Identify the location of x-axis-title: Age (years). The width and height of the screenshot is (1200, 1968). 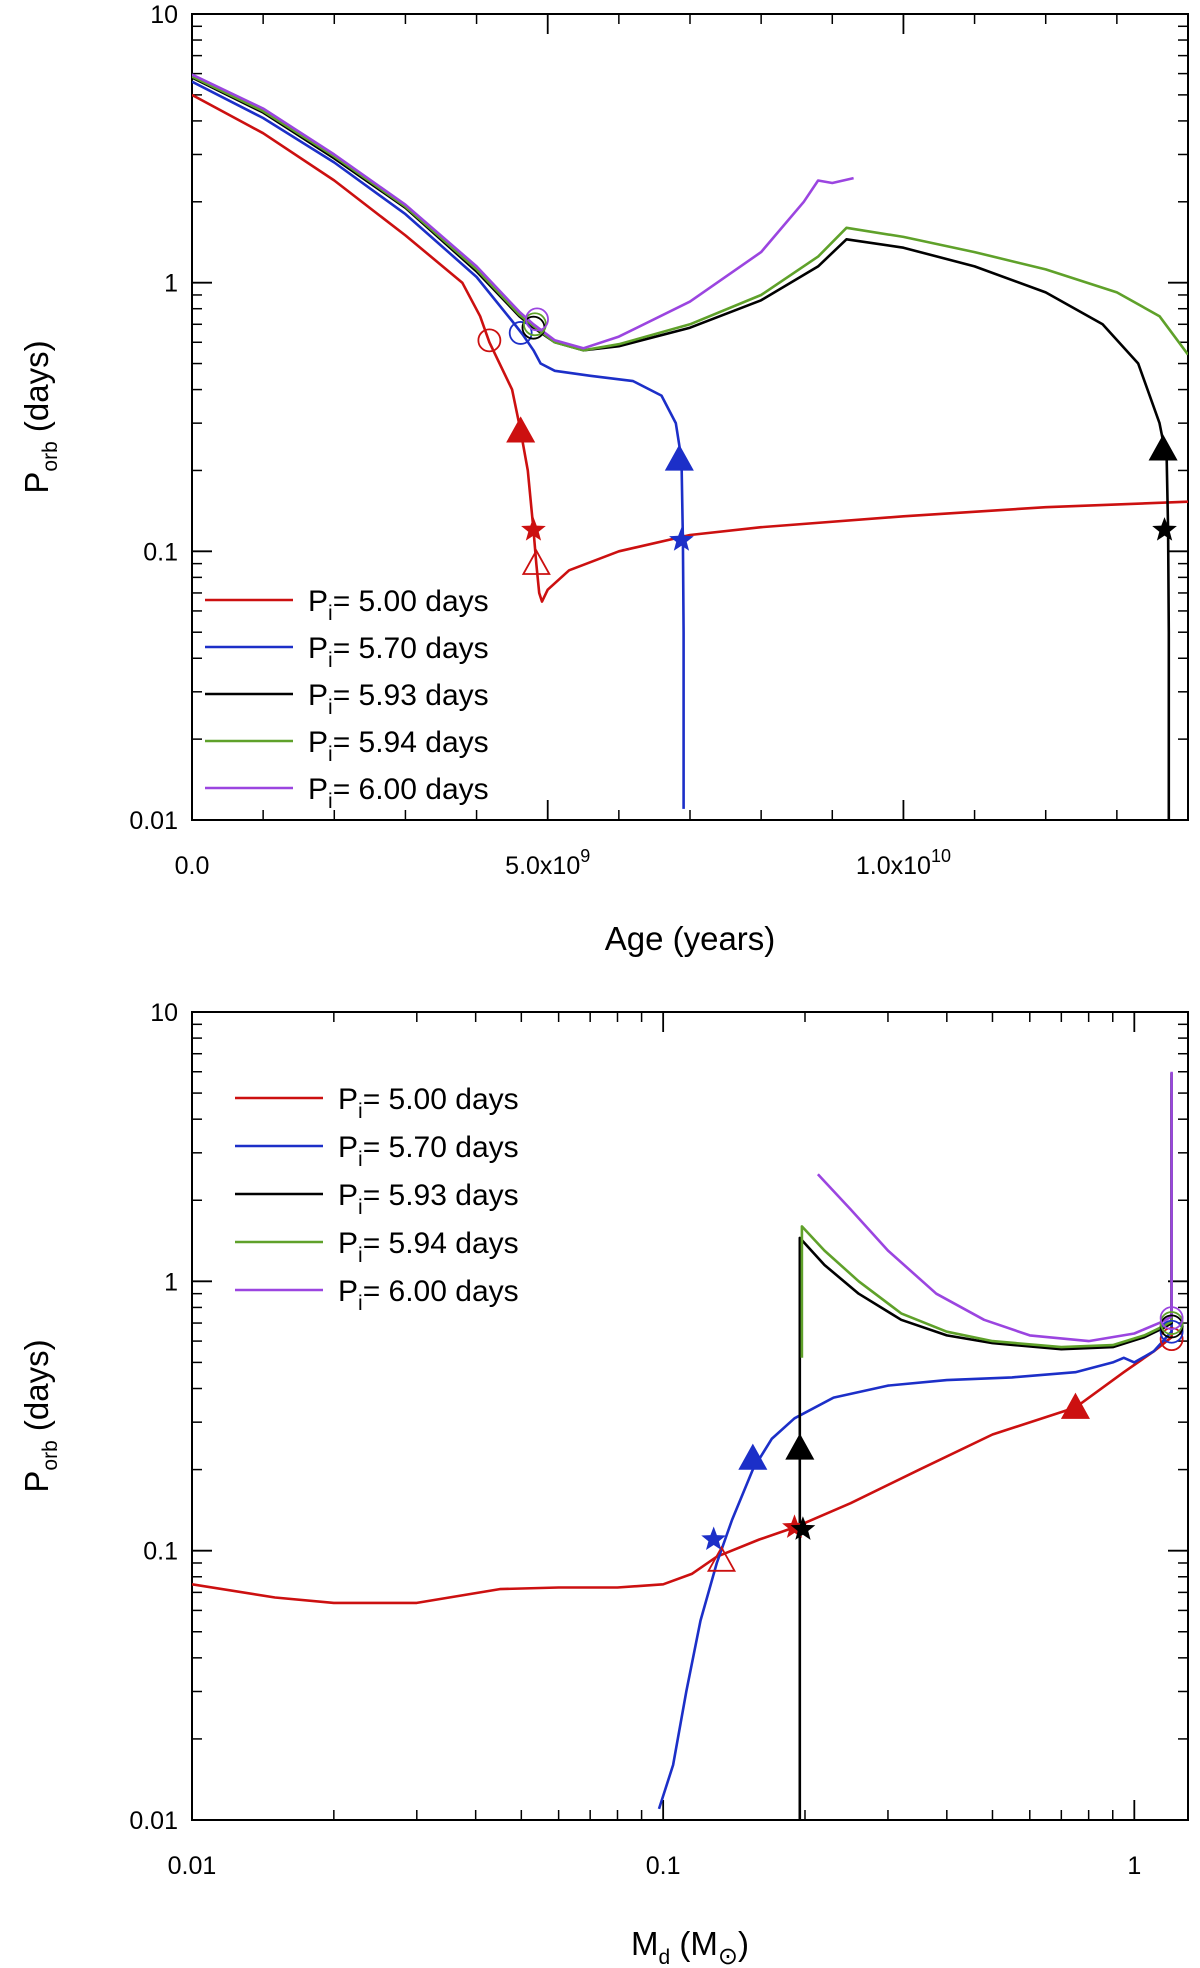
(690, 938).